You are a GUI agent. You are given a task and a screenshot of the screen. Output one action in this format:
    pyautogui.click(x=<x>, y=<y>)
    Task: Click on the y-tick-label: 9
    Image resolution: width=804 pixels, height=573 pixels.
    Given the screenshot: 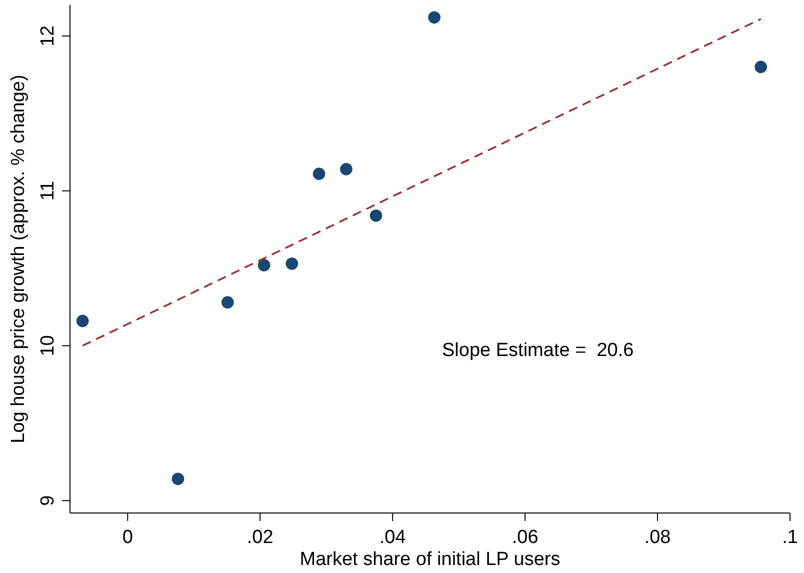 What is the action you would take?
    pyautogui.click(x=47, y=500)
    